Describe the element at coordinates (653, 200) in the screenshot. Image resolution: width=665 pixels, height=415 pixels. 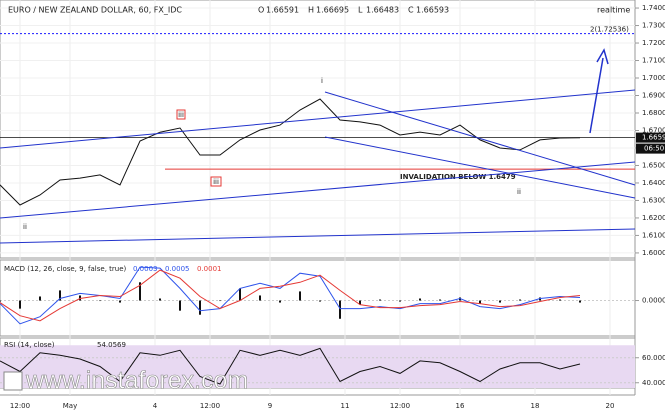
I see `y-tick-label: 1.63000` at that location.